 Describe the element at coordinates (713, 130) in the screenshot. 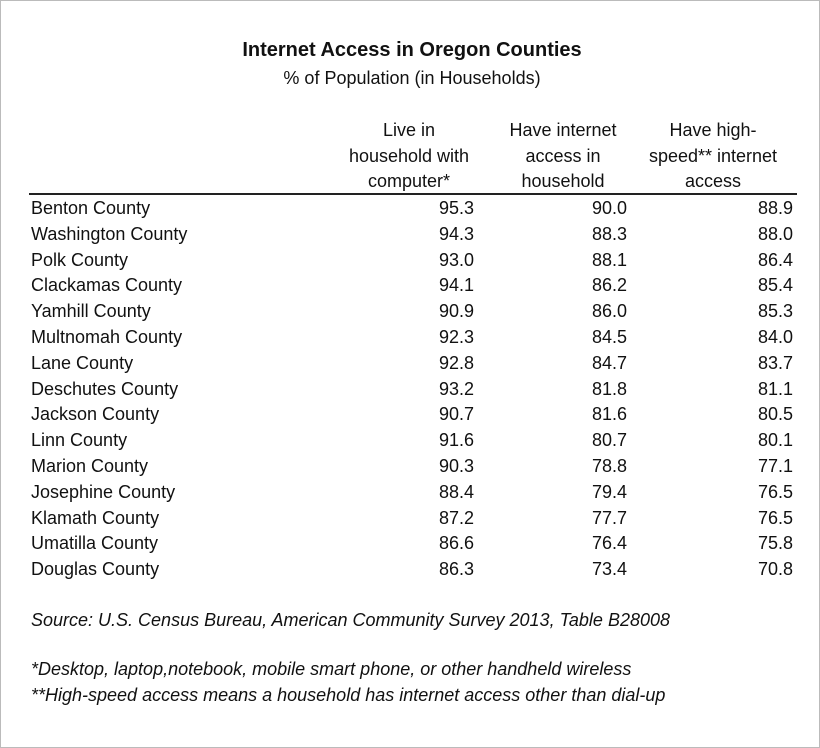

I see `column-header: Have high-` at that location.